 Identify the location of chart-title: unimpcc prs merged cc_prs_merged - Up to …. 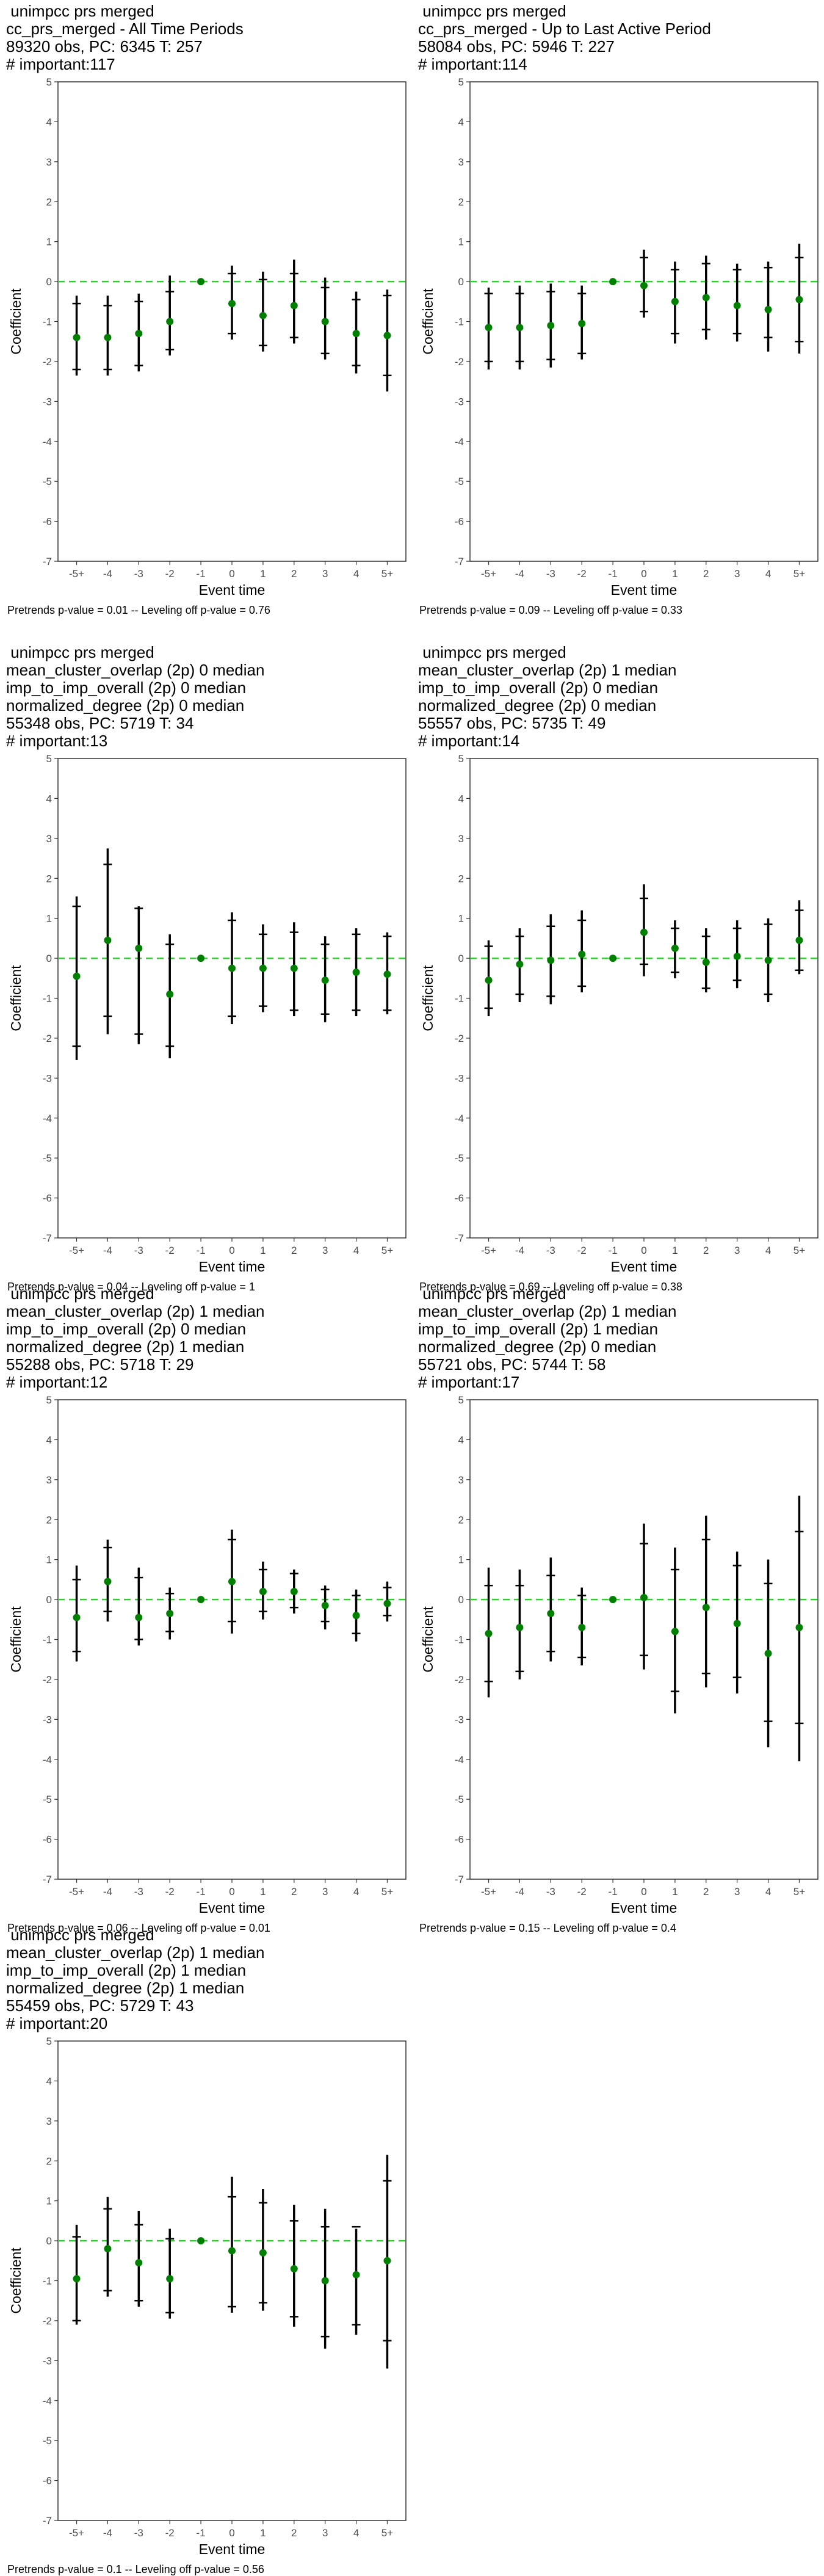
(564, 37).